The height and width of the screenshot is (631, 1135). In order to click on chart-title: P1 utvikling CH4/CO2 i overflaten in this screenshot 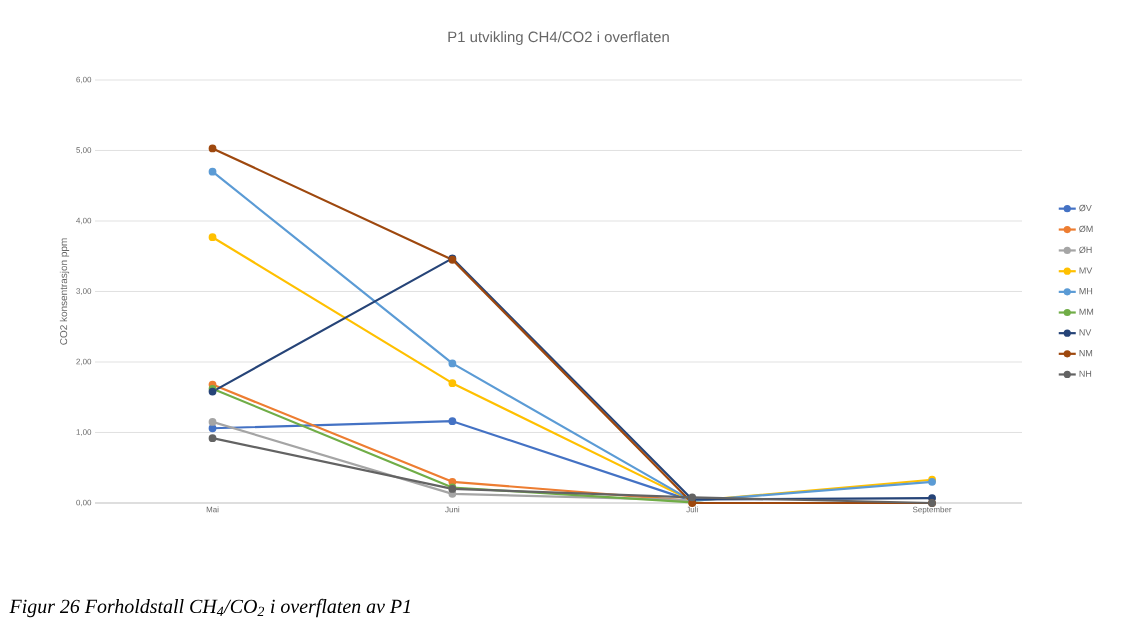, I will do `click(558, 38)`.